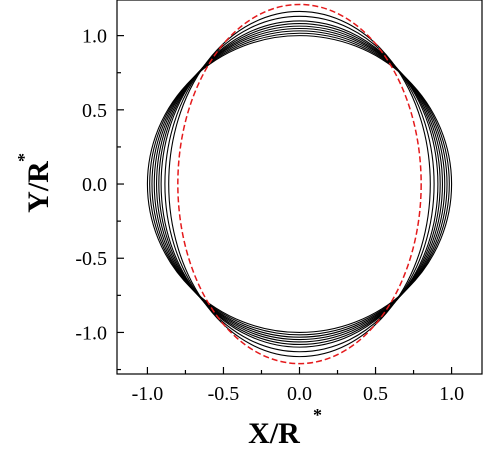 This screenshot has height=452, width=486. I want to click on y-tick-label: -1.0, so click(91, 333).